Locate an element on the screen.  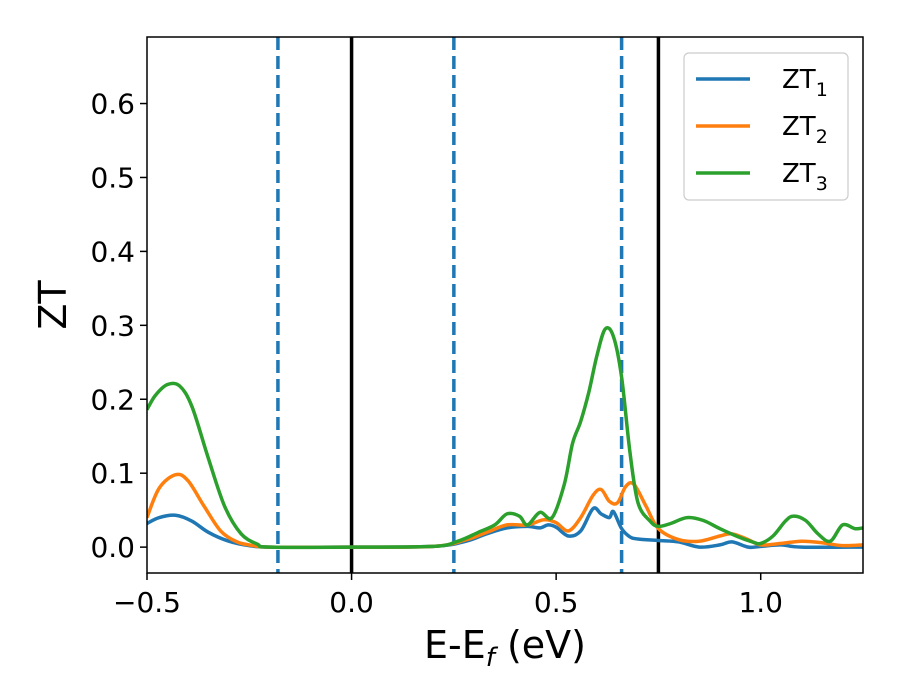
x-tick-label-2: 0.5 is located at coordinates (556, 602).